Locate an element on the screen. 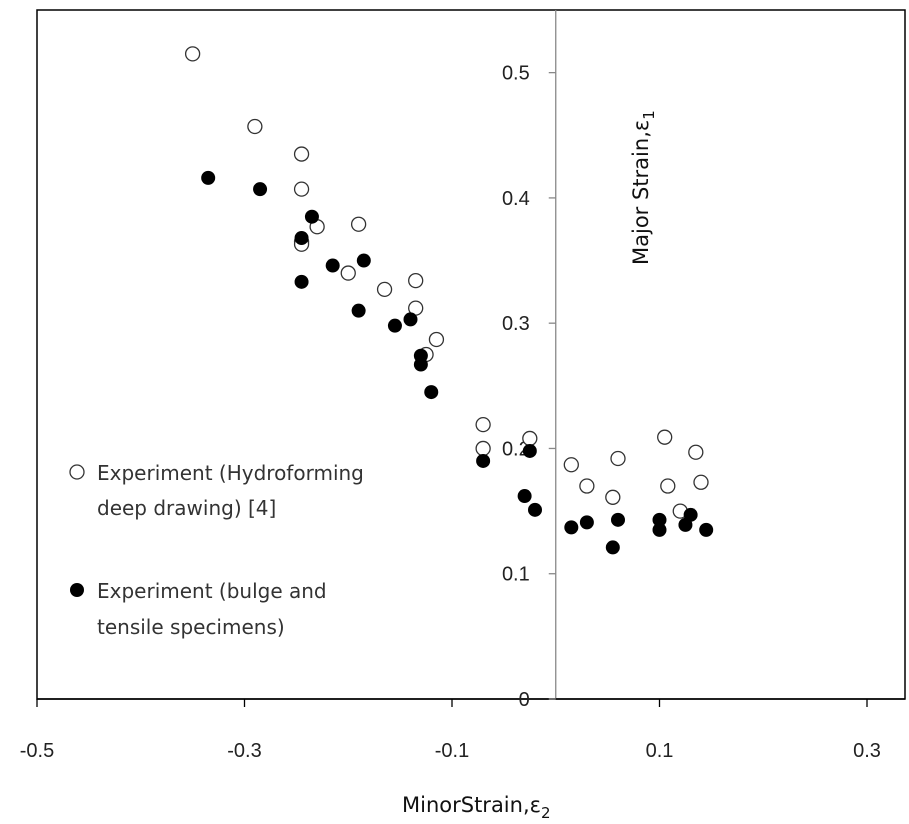  legend-entry-bulge-line-2: tensile specimens) is located at coordinates (191, 627).